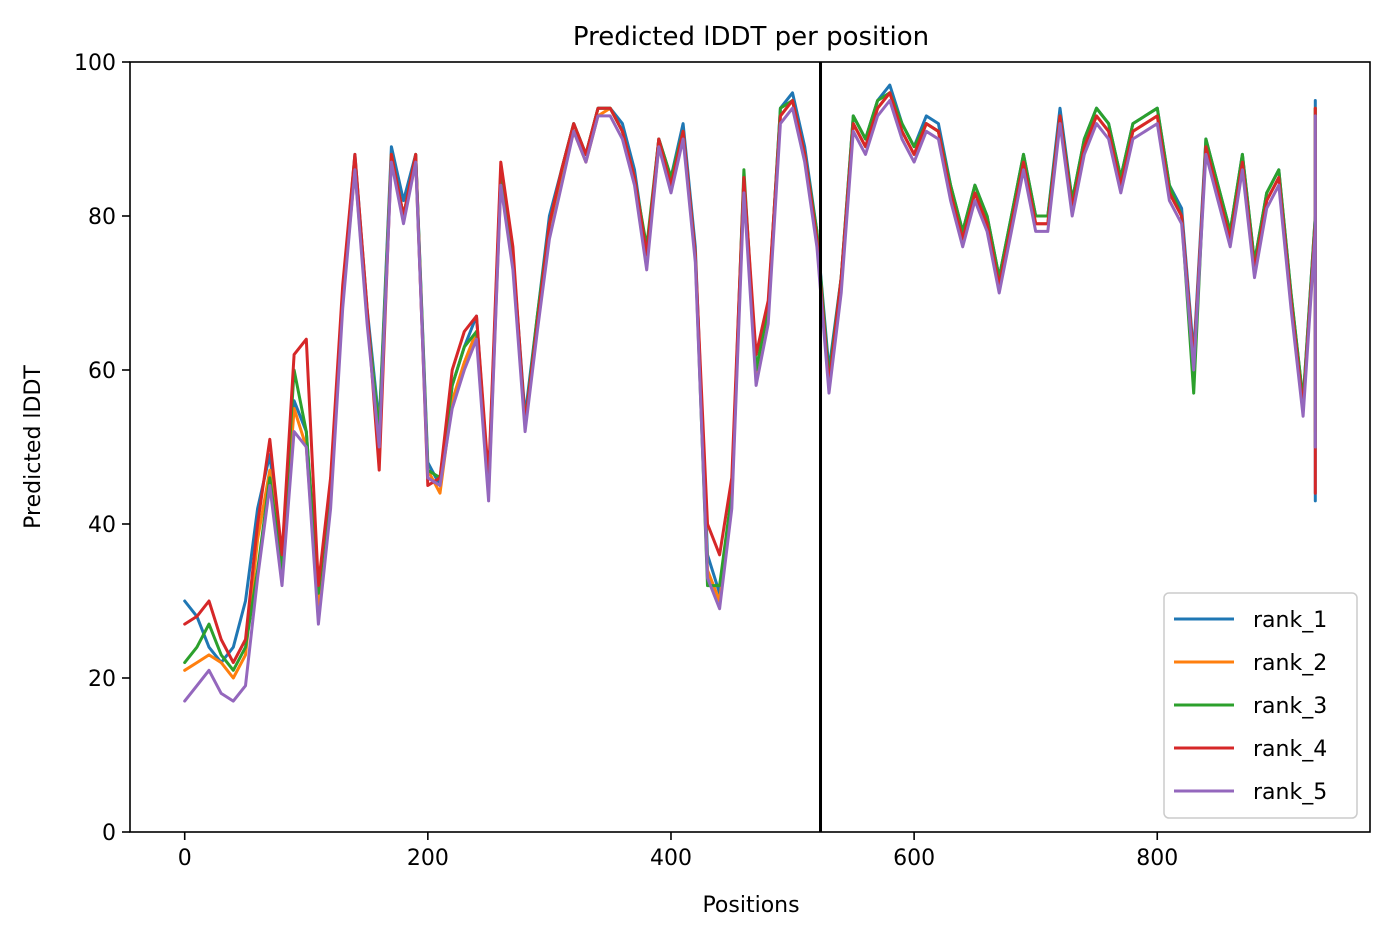  I want to click on legend-label-rank_4: rank_4, so click(1290, 749).